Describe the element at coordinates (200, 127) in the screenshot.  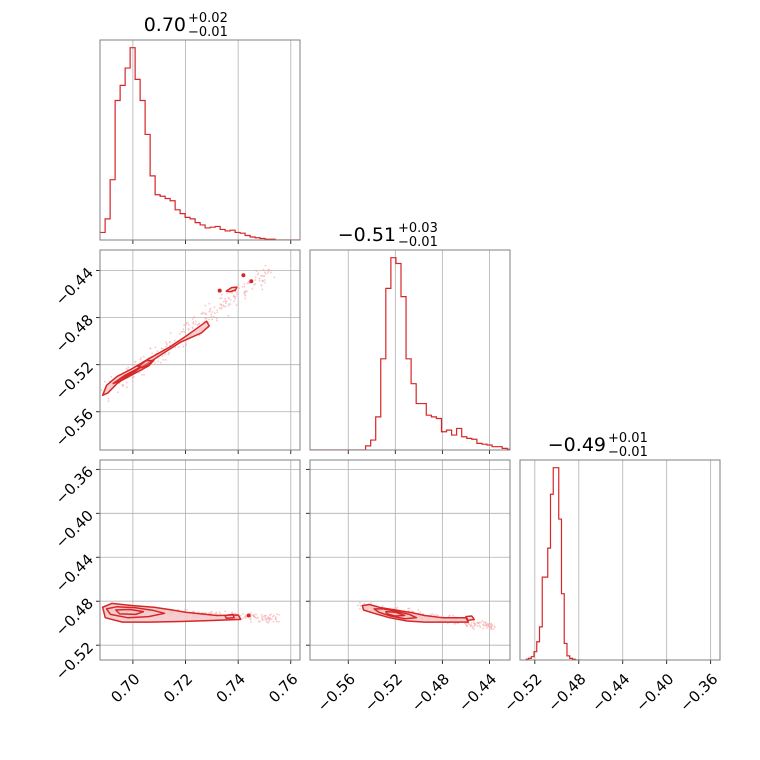
I see `histogram-panel-p0: 0.70 +0.02−0.01` at that location.